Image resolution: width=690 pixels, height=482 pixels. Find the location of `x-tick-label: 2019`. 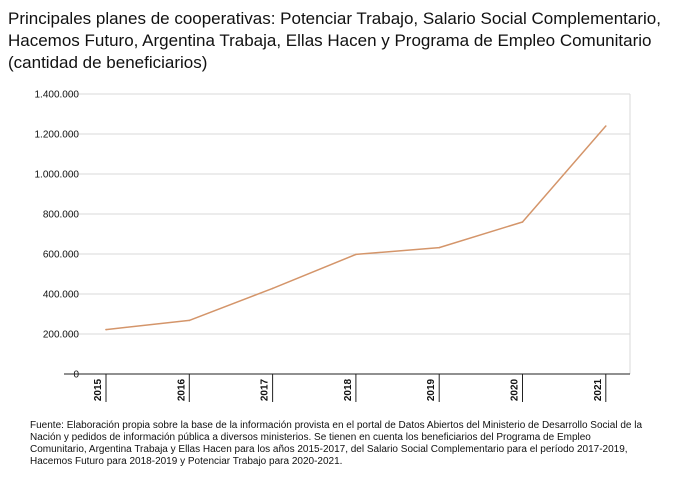

x-tick-label: 2019 is located at coordinates (431, 389).